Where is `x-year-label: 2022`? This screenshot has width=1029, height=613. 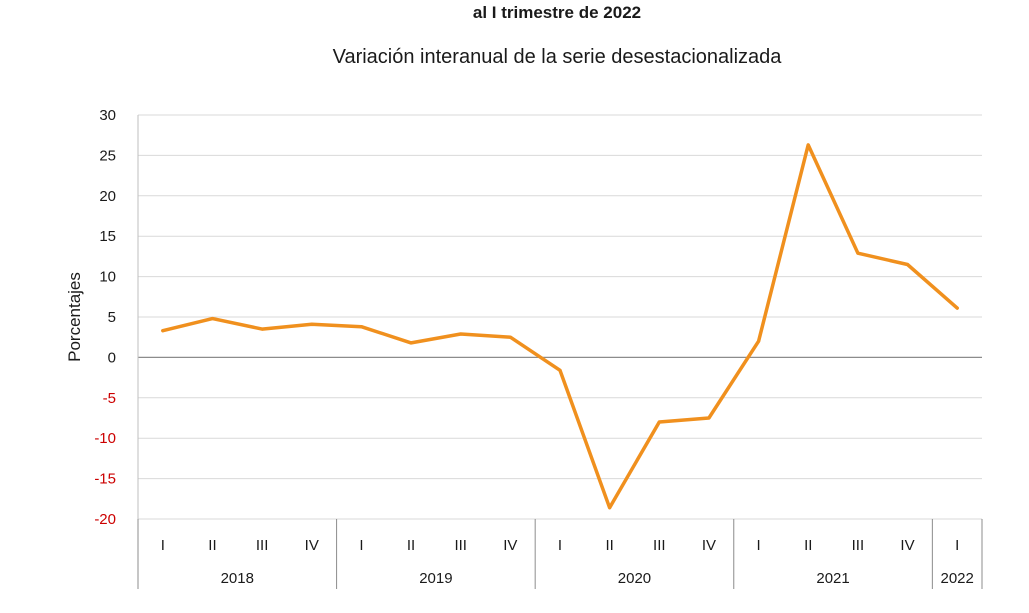 x-year-label: 2022 is located at coordinates (956, 578).